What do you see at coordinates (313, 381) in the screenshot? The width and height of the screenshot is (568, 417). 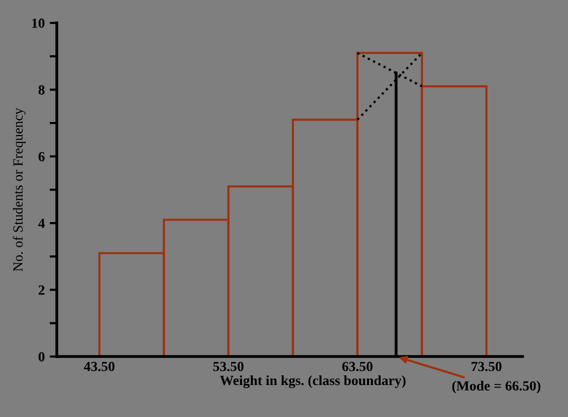 I see `x-axis-title: Weight in kgs. (class boundary)` at bounding box center [313, 381].